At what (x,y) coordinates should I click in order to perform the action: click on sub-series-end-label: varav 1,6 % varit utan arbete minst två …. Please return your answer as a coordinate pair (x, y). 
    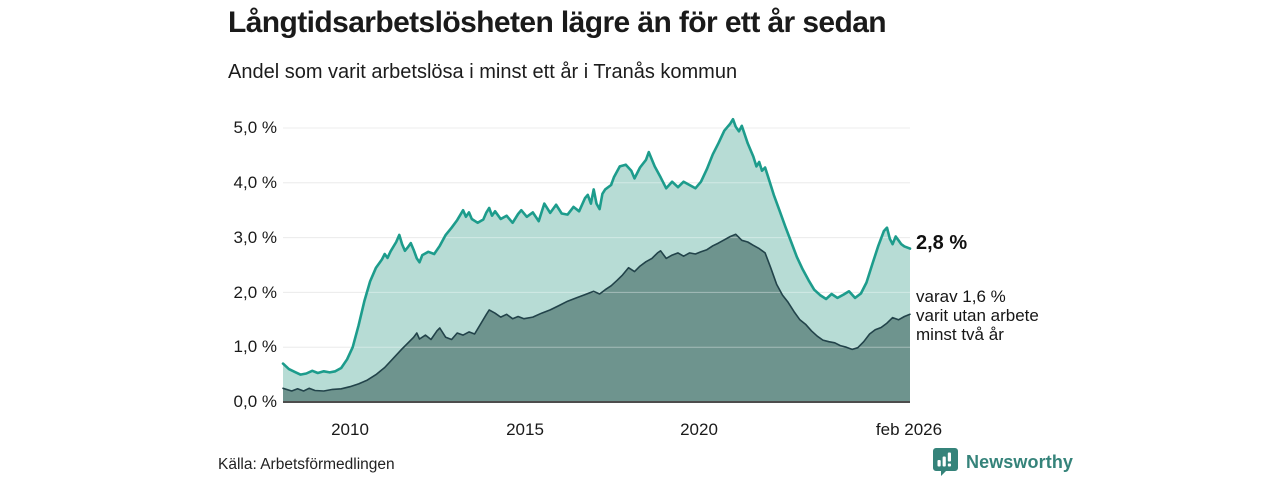
    Looking at the image, I should click on (977, 315).